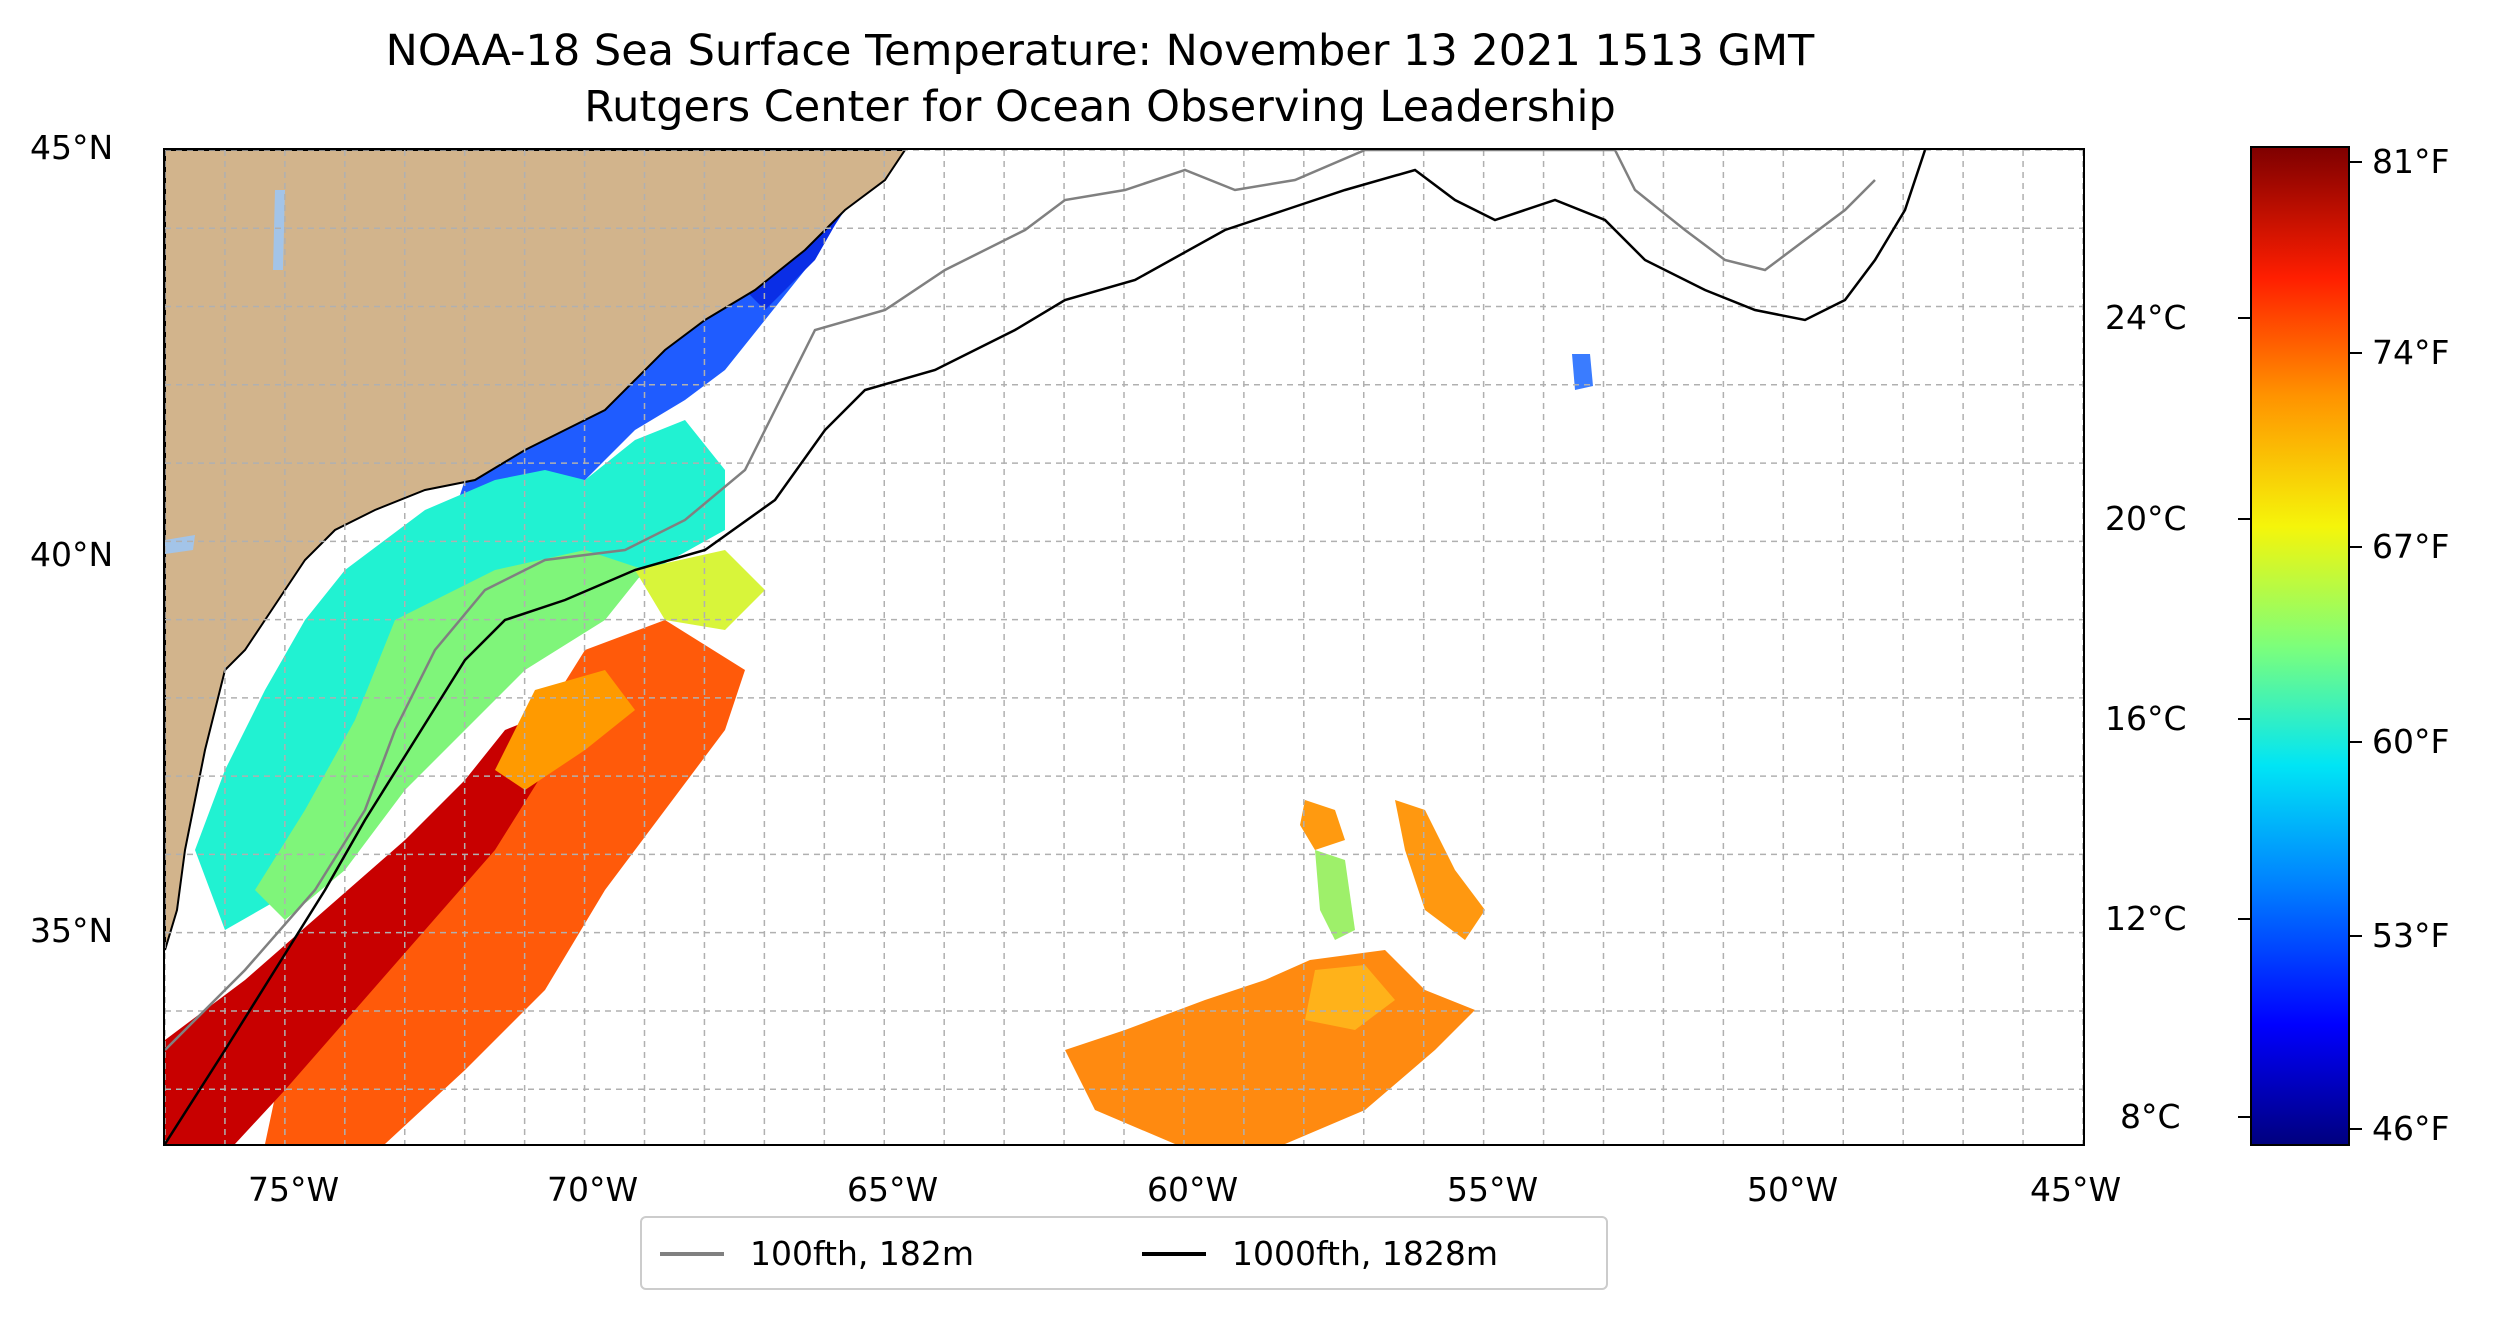 This screenshot has width=2502, height=1318. I want to click on legend-entry-1000fth: 1000fth, 1828m, so click(1367, 1254).